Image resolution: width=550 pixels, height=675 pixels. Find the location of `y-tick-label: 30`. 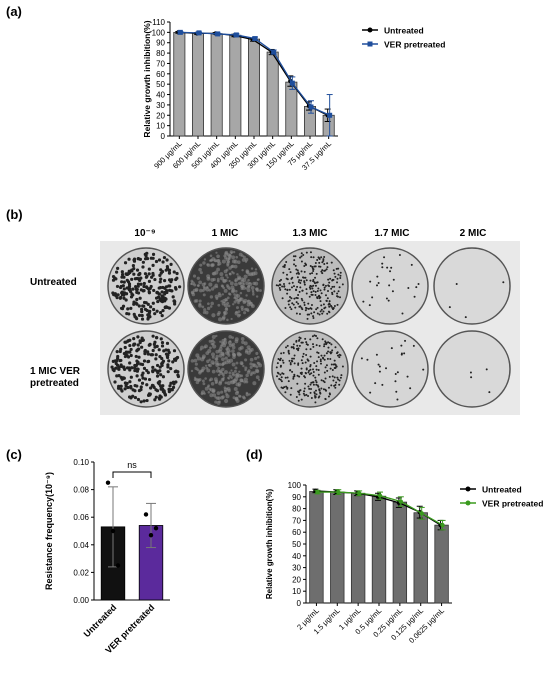

y-tick-label: 30 is located at coordinates (296, 568).